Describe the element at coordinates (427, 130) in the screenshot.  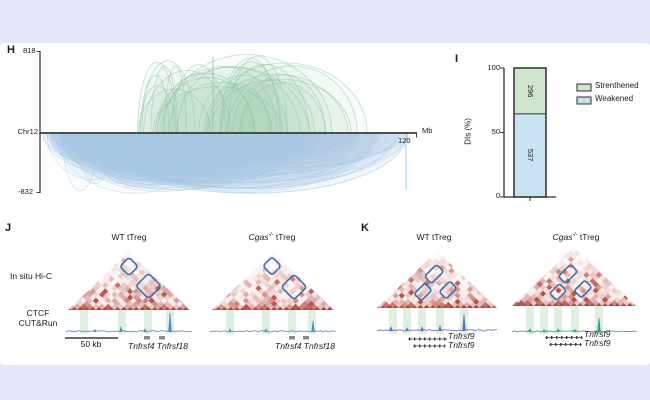
I see `panel-h-xunit: Mb` at that location.